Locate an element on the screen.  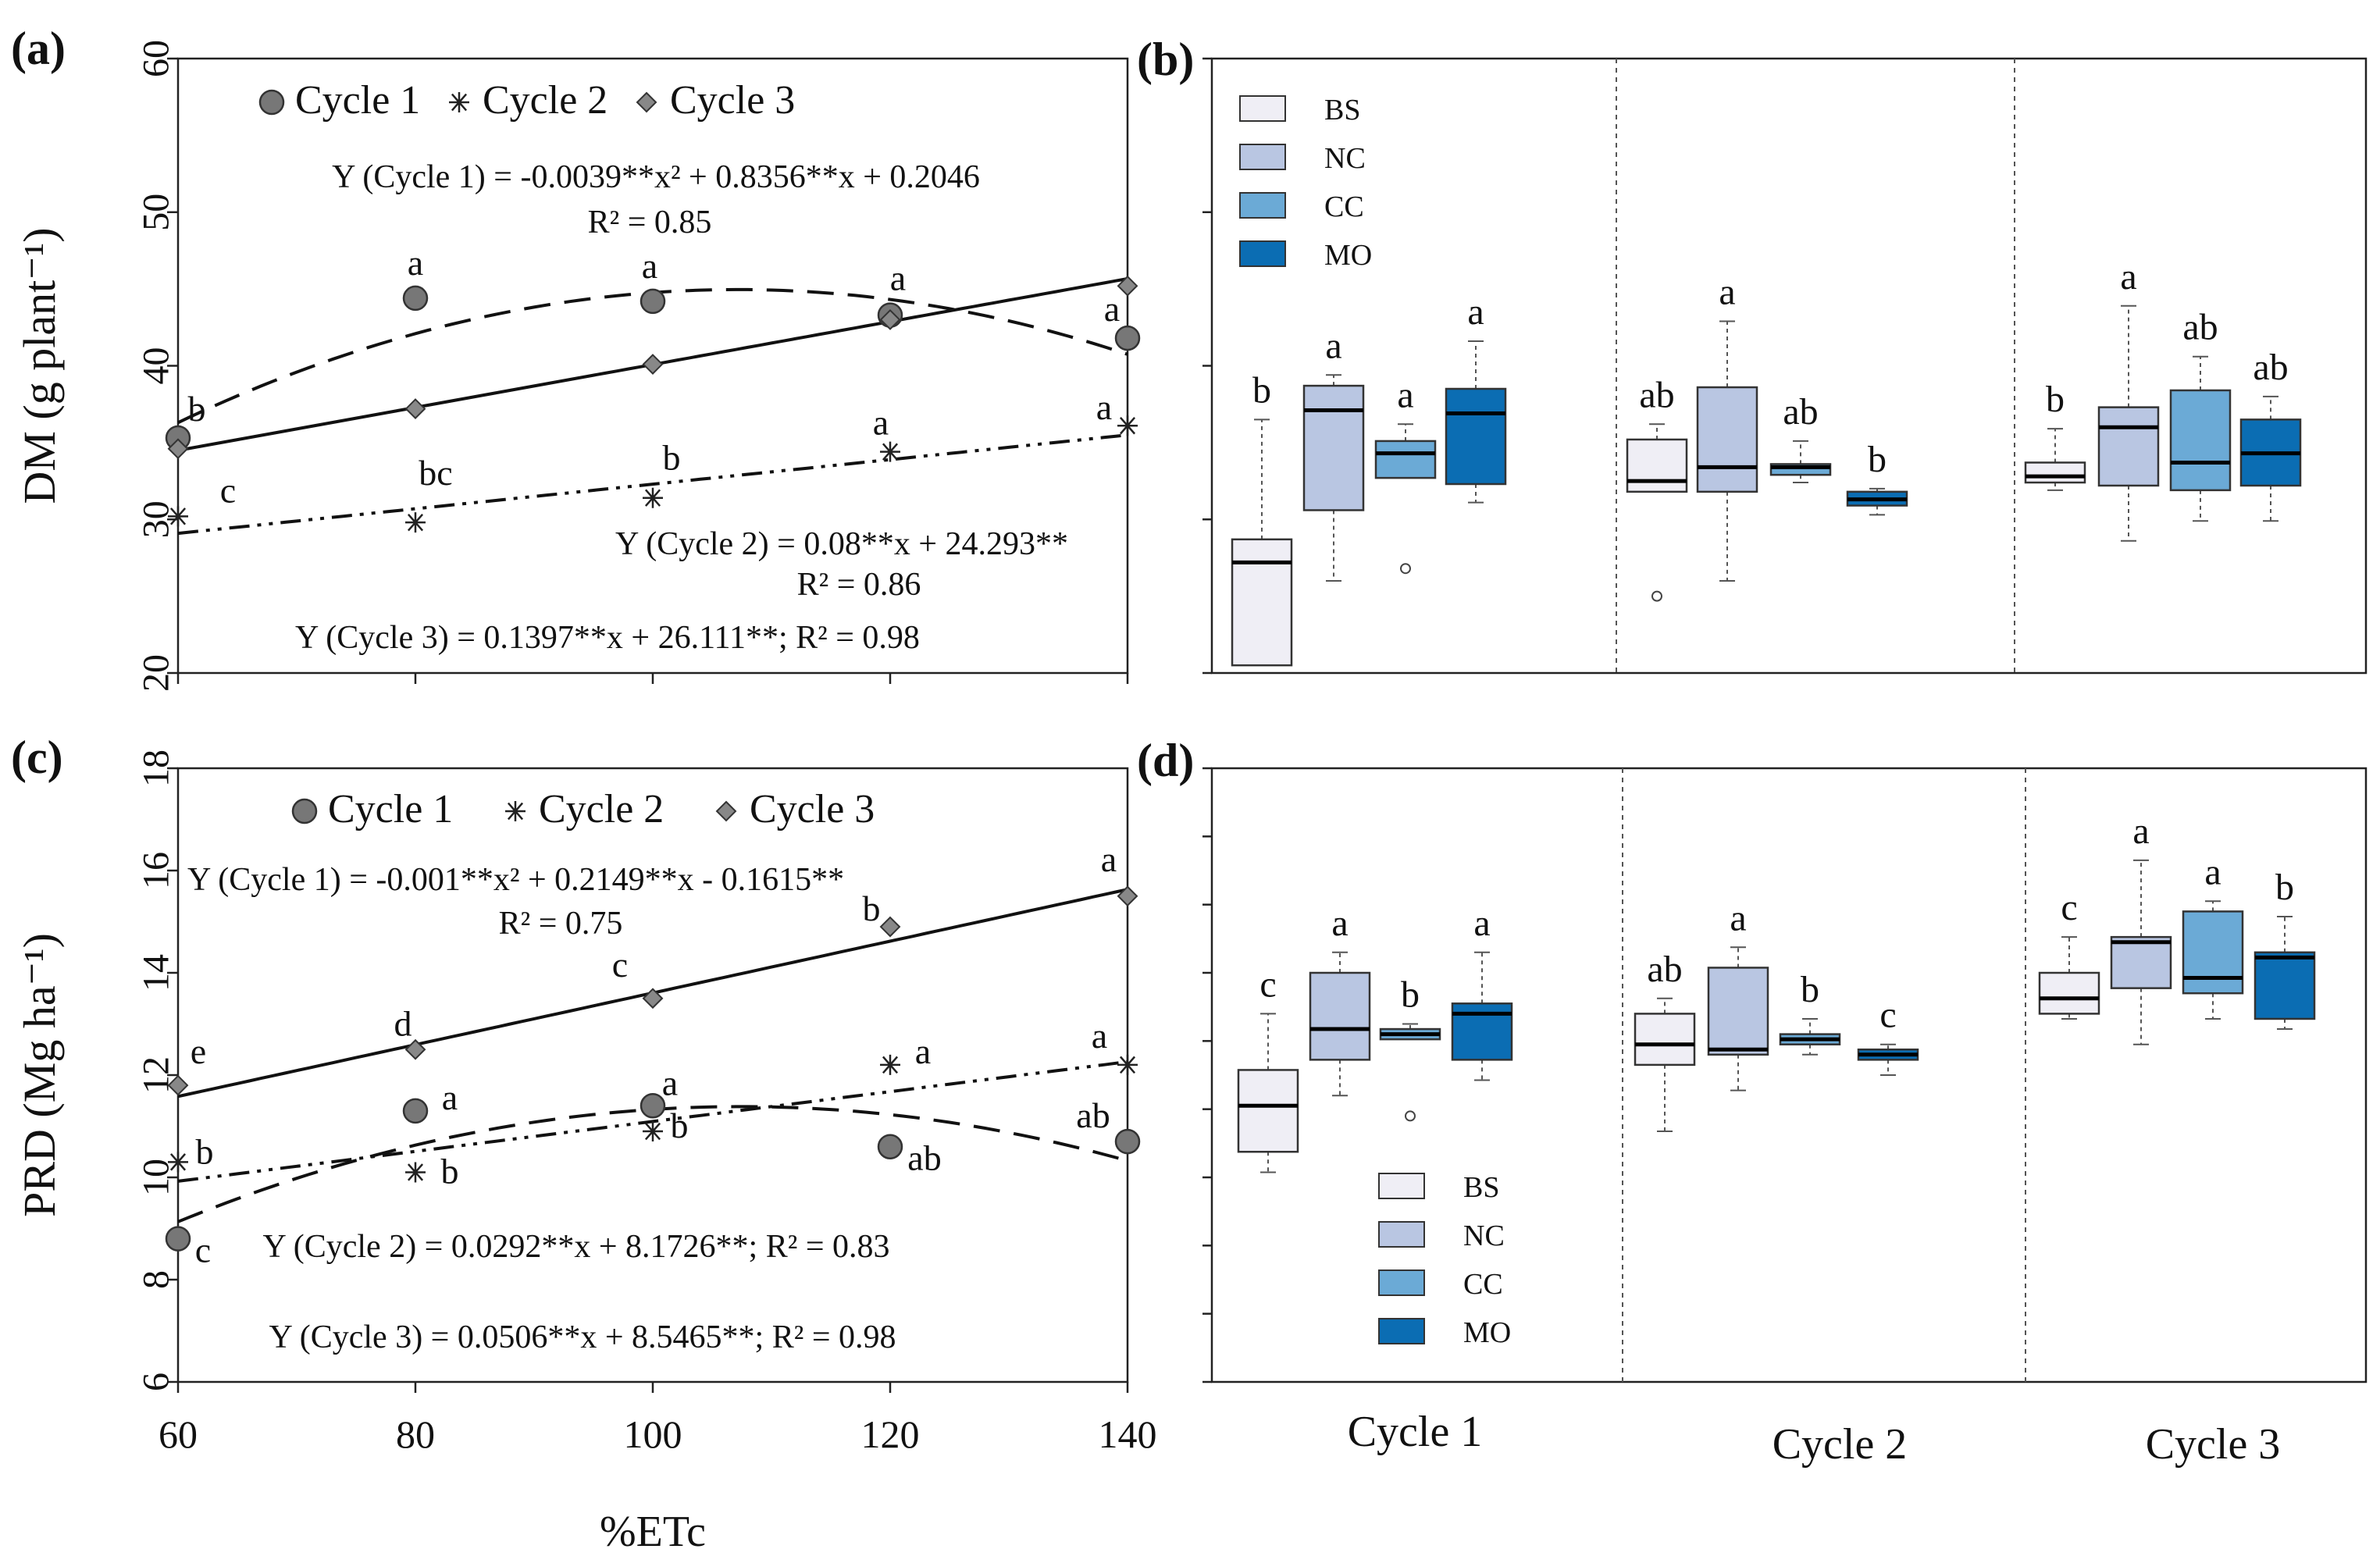
y-tick-label: 14 is located at coordinates (156, 973).